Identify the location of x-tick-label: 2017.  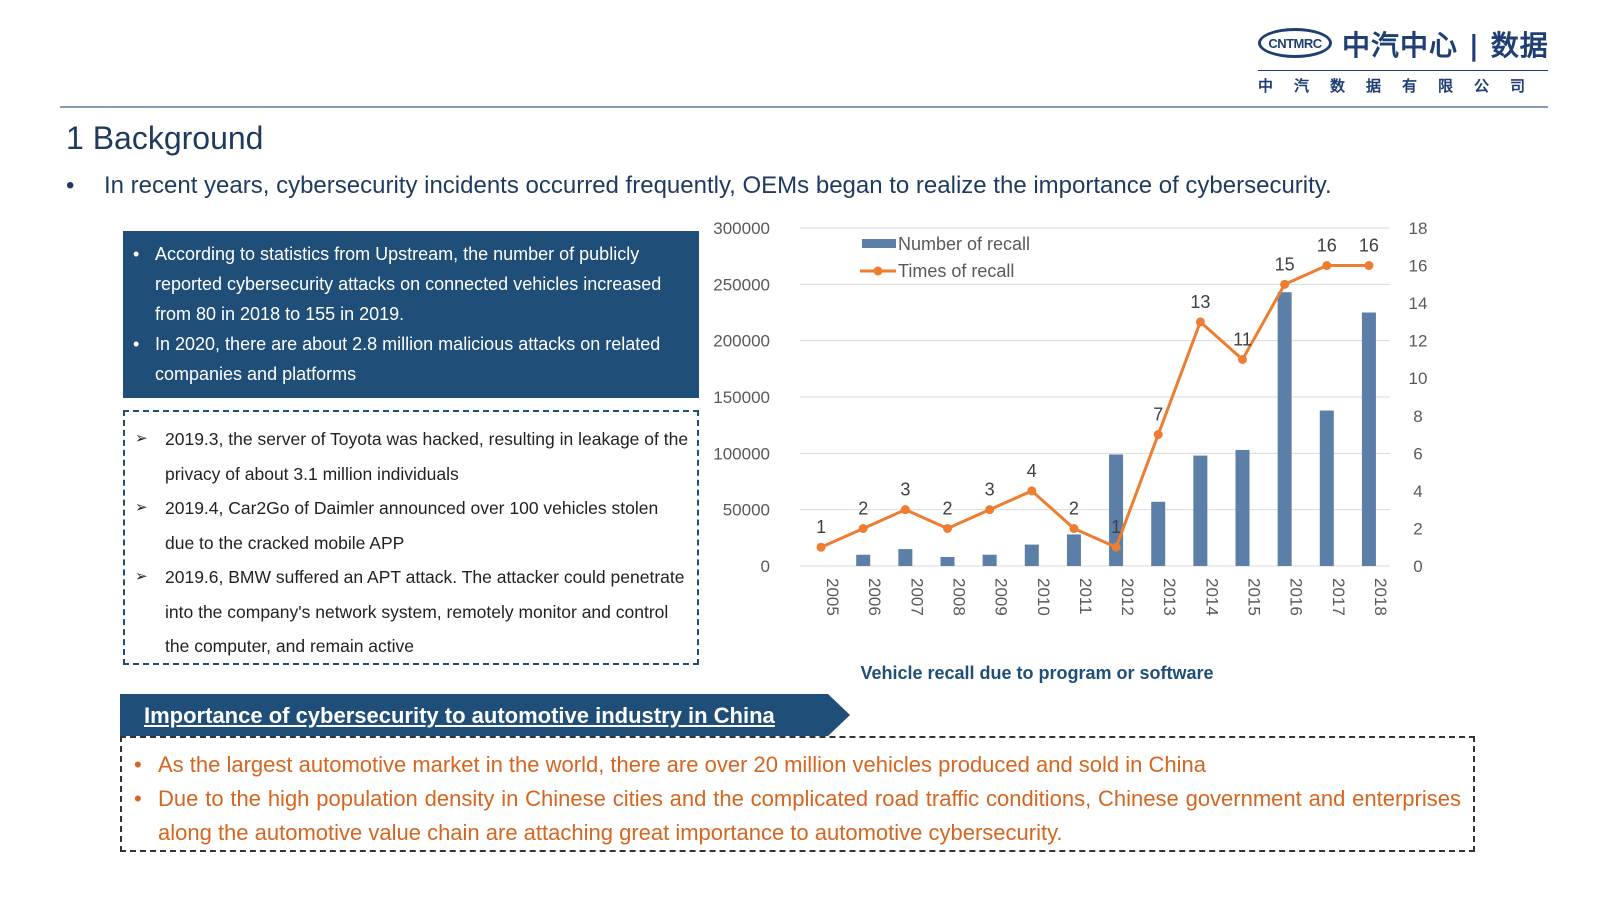
(1338, 597).